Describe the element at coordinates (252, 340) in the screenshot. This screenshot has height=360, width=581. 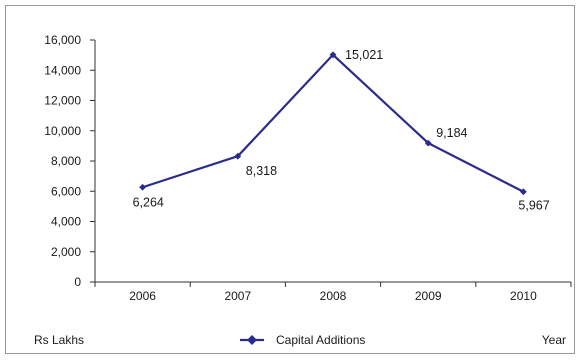
I see `legend-marker-icon` at that location.